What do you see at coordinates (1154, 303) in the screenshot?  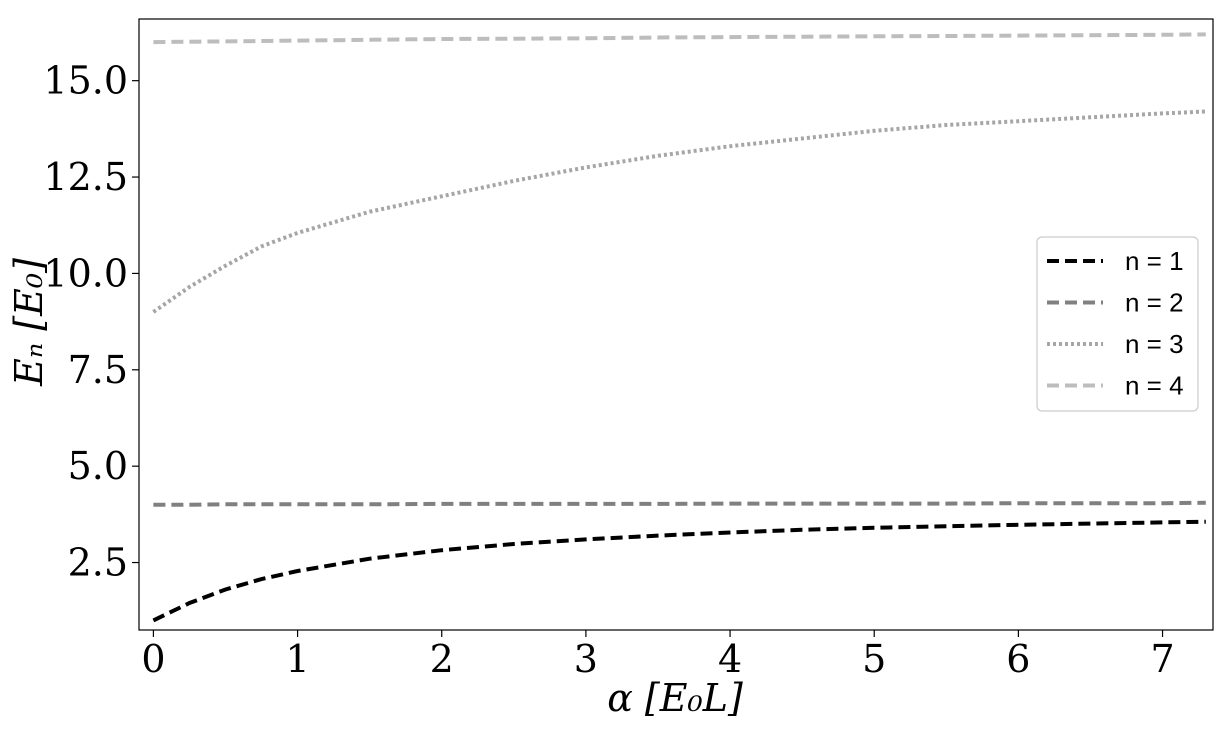 I see `legend-label-n2: n = 2` at bounding box center [1154, 303].